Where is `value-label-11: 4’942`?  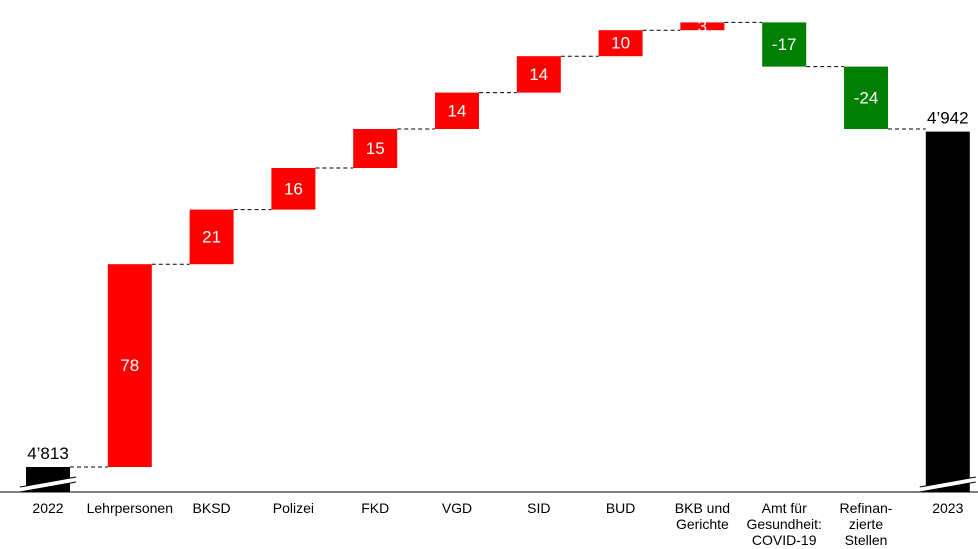
value-label-11: 4’942 is located at coordinates (948, 118).